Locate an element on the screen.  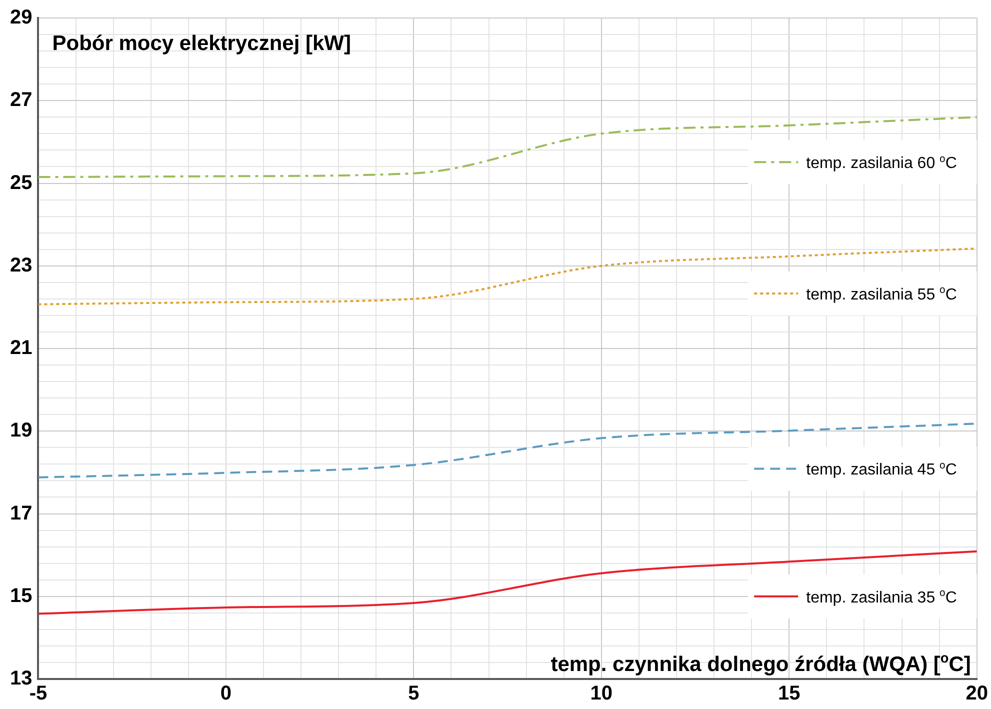
x-tick-label: 10 is located at coordinates (601, 693).